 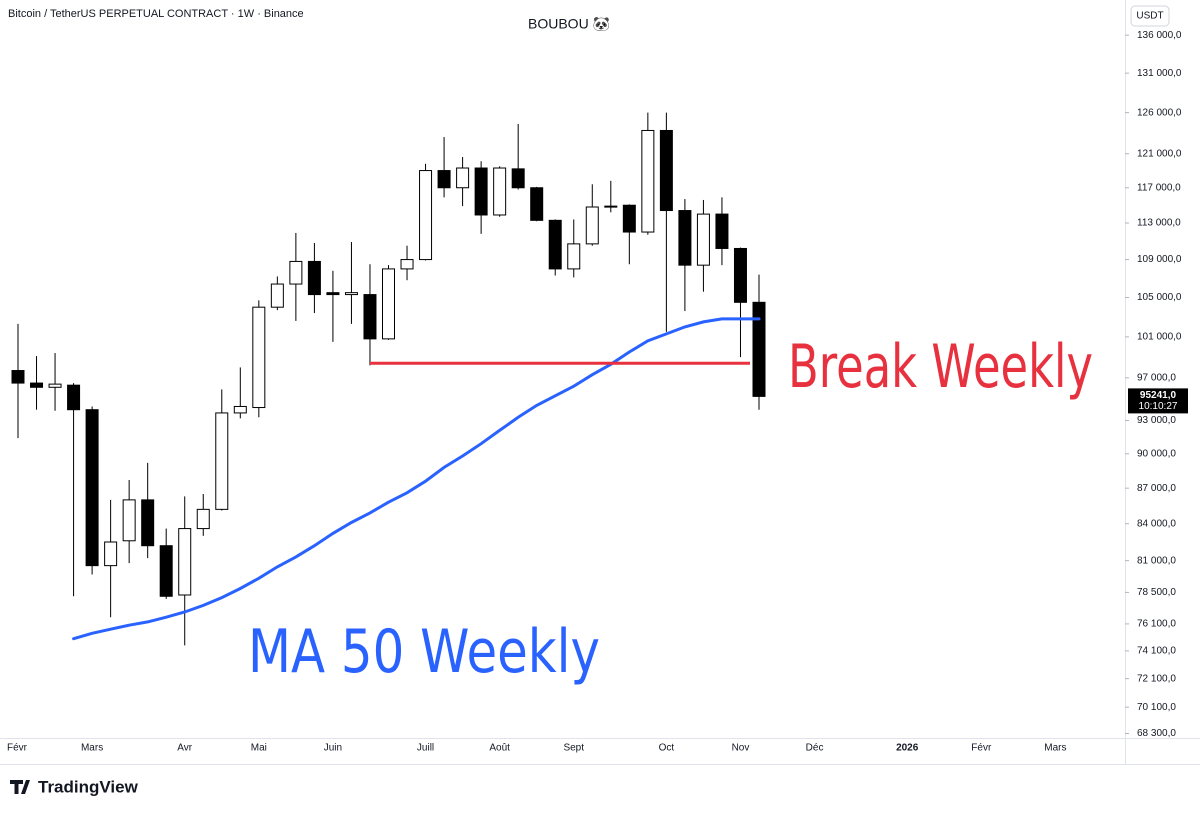 I want to click on annotation: Break Weekly, so click(x=940, y=367).